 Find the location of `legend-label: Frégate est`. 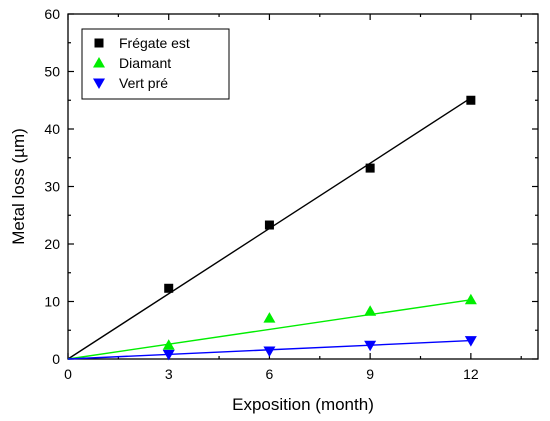

legend-label: Frégate est is located at coordinates (154, 43).